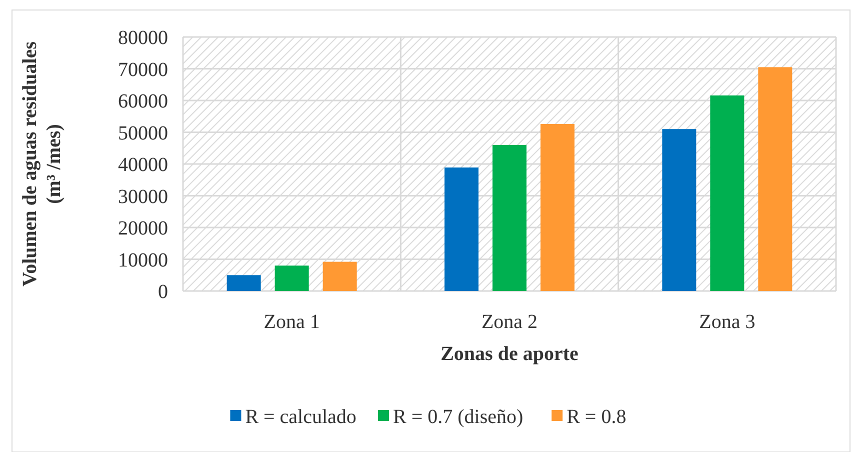  I want to click on y-tick-label: 0, so click(163, 292).